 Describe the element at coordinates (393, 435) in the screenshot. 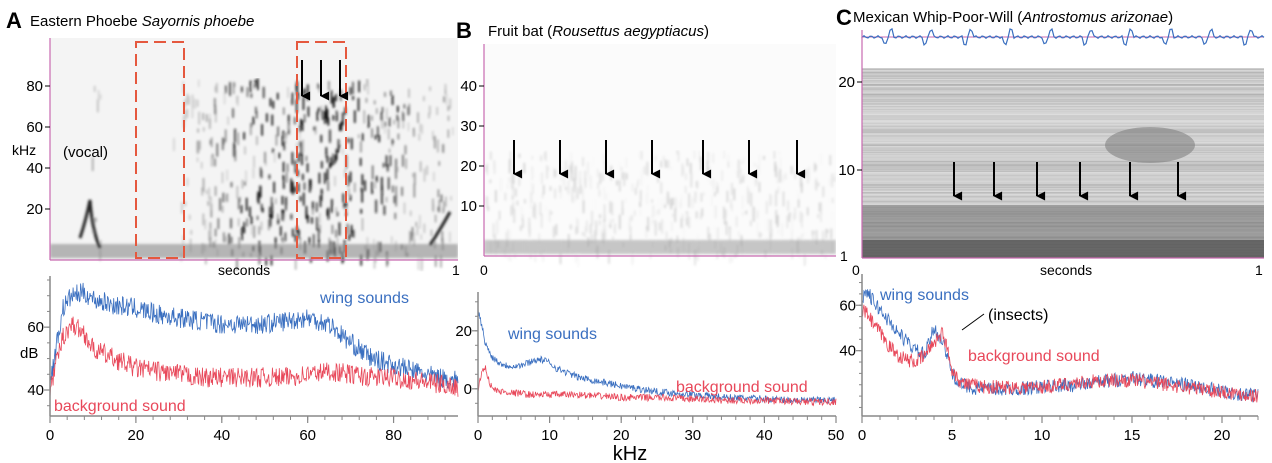

I see `x-tick-label: 80` at that location.